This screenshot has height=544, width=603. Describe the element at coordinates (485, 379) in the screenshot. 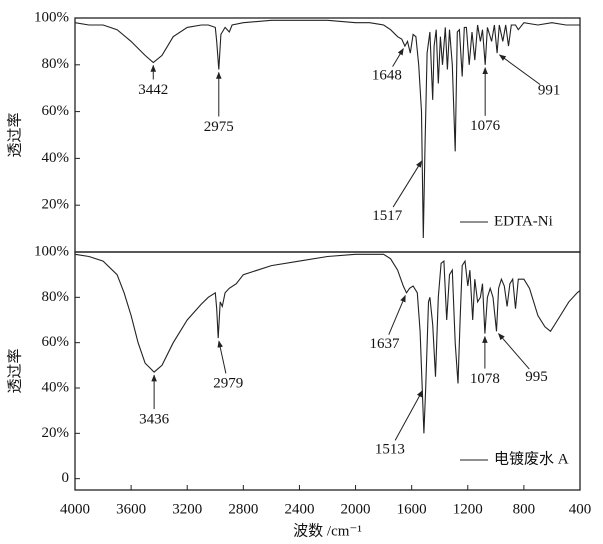

I see `annotation-label: 1078` at that location.